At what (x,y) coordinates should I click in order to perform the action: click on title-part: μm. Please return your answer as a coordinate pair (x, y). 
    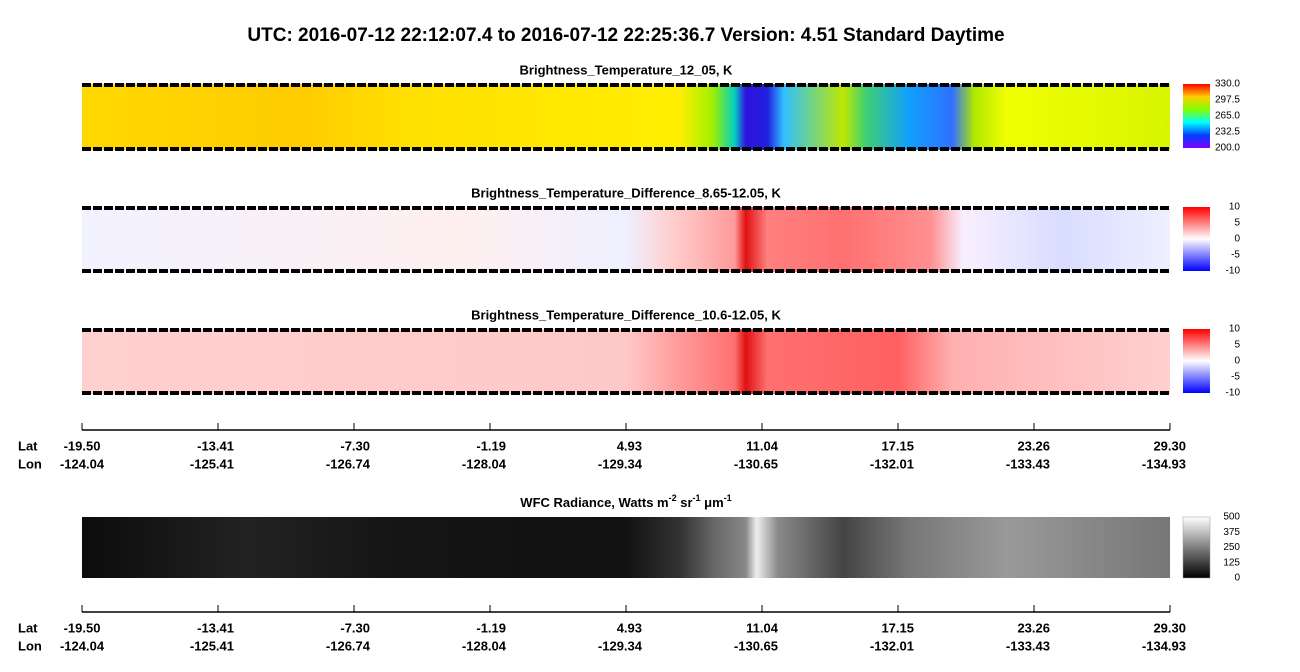
    Looking at the image, I should click on (712, 502).